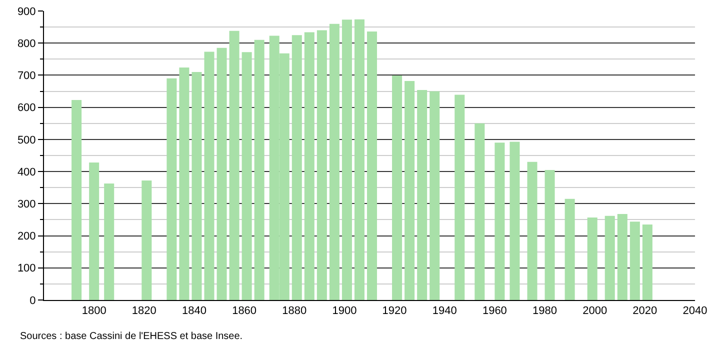  What do you see at coordinates (26, 108) in the screenshot?
I see `y-tick-label: 600` at bounding box center [26, 108].